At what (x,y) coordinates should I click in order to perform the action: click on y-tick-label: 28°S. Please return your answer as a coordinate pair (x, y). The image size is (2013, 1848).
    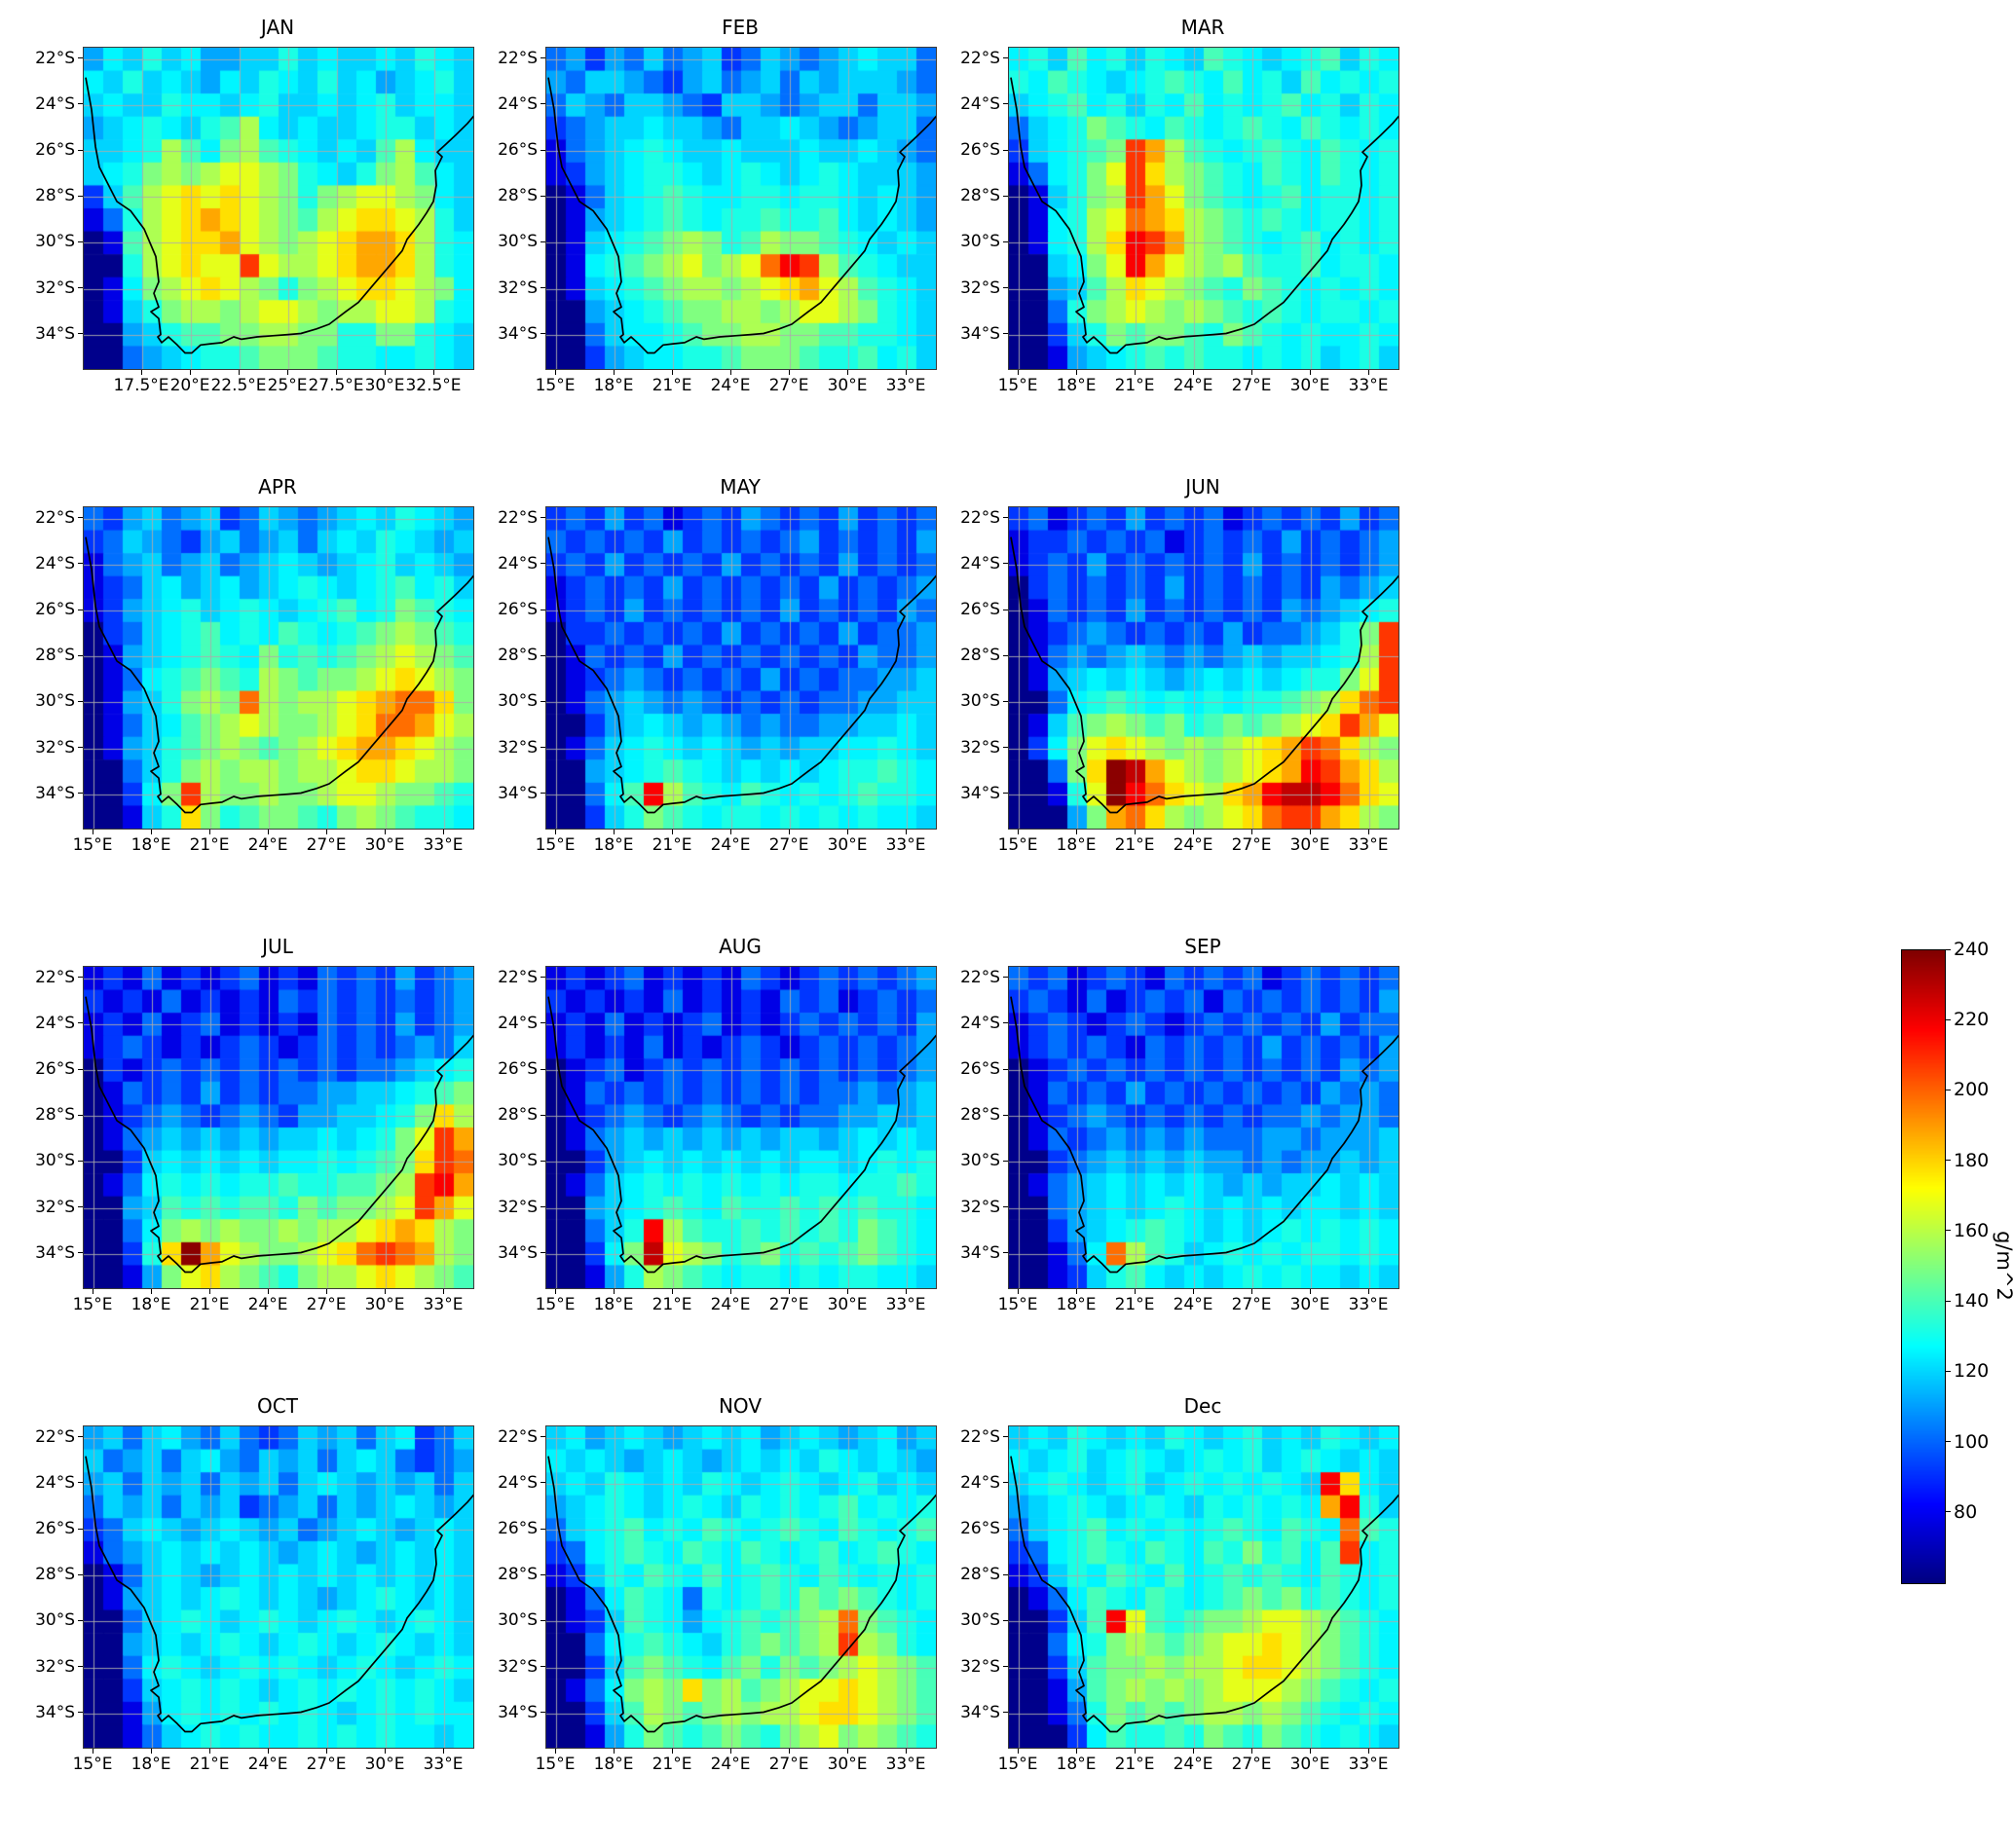
    Looking at the image, I should click on (55, 656).